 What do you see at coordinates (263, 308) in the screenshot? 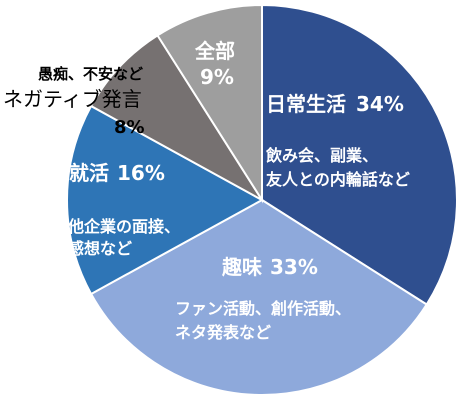
I see `slice-hobby-note-1: ファン活動、創作活動、` at bounding box center [263, 308].